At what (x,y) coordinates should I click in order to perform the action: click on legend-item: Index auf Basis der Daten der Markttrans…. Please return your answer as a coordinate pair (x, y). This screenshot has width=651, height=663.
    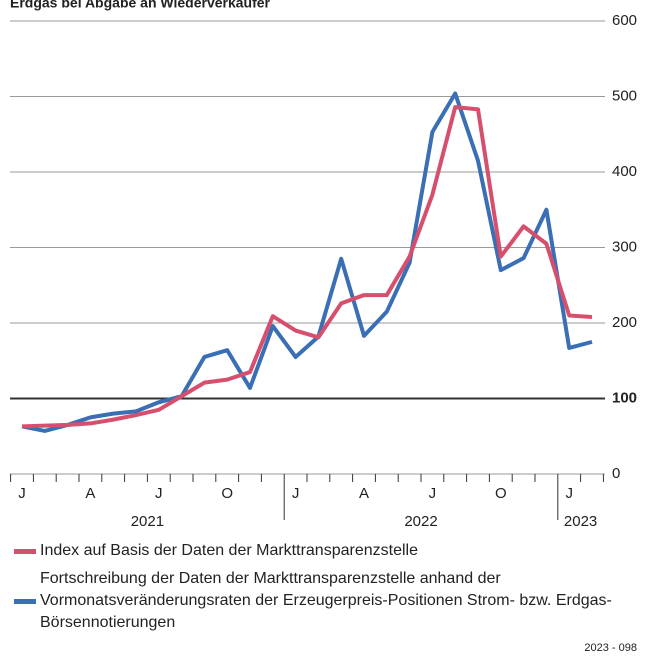
    Looking at the image, I should click on (319, 551).